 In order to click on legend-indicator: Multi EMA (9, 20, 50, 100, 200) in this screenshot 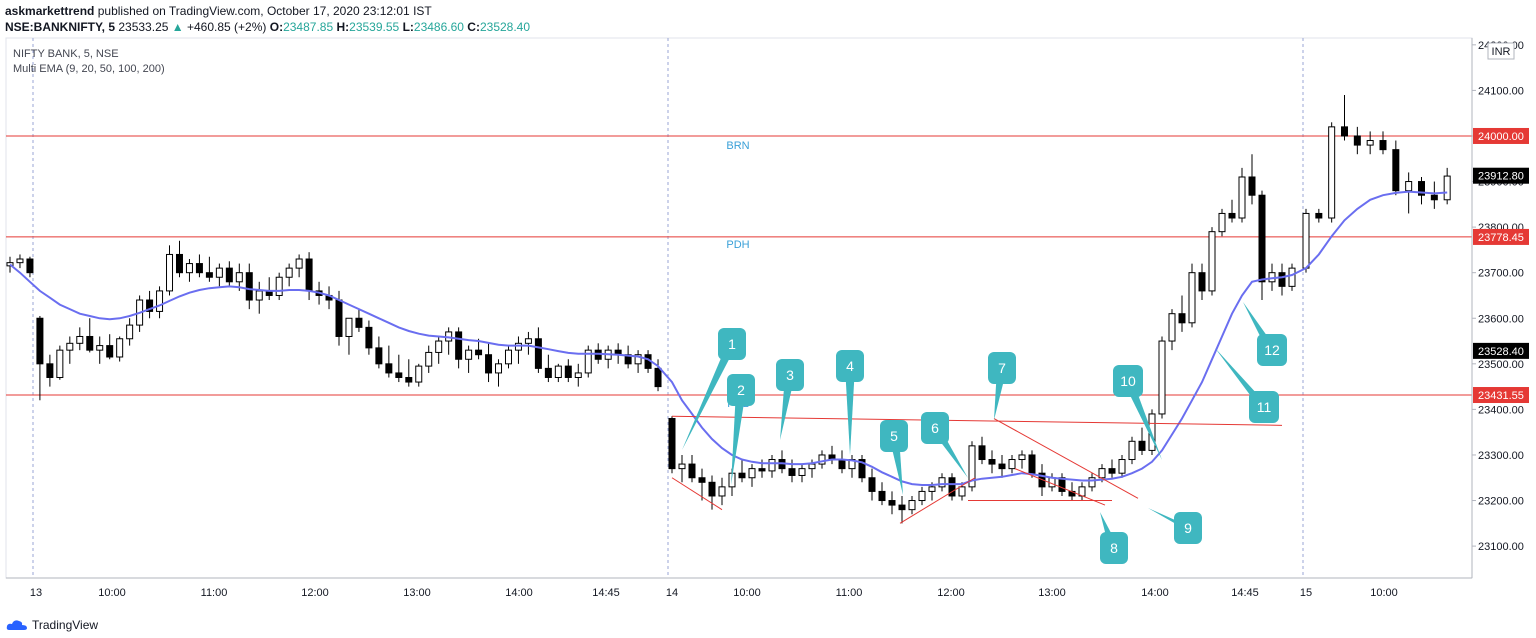, I will do `click(89, 69)`.